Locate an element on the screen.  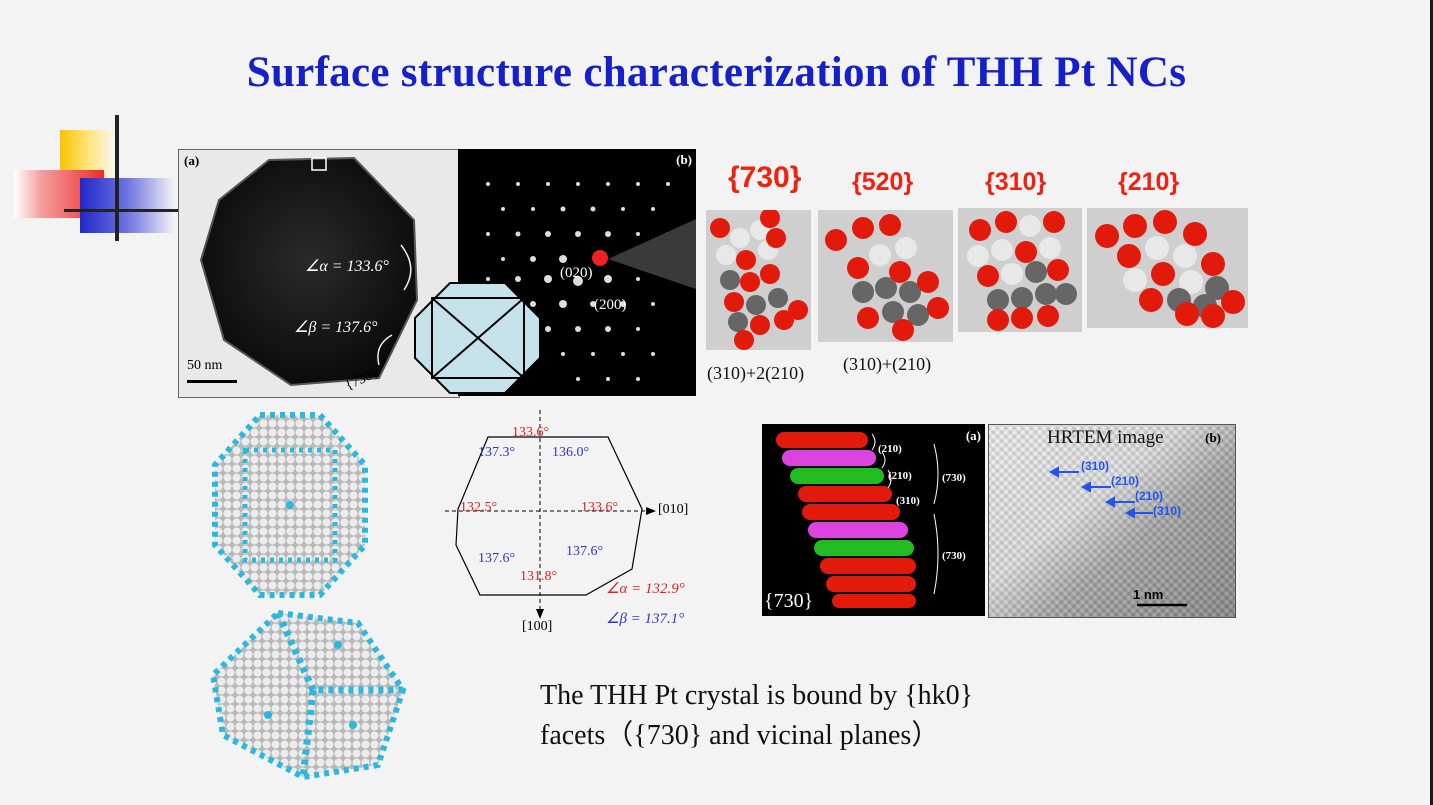
spot-020-label: (020) is located at coordinates (576, 273).